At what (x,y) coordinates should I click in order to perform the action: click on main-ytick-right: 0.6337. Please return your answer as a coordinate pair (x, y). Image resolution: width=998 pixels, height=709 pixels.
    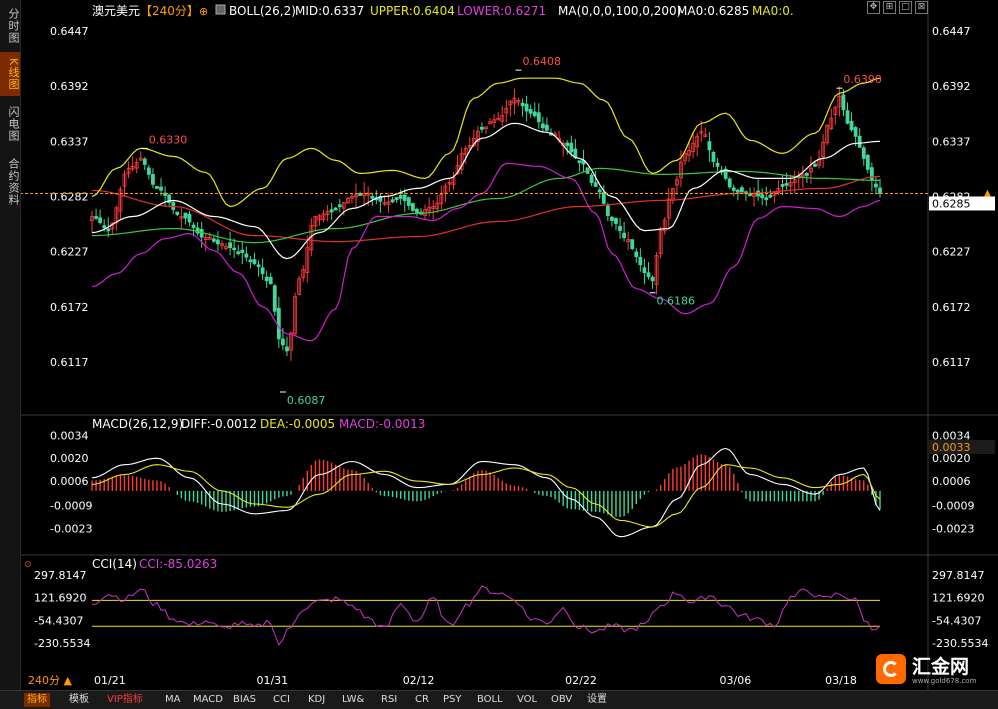
    Looking at the image, I should click on (951, 141).